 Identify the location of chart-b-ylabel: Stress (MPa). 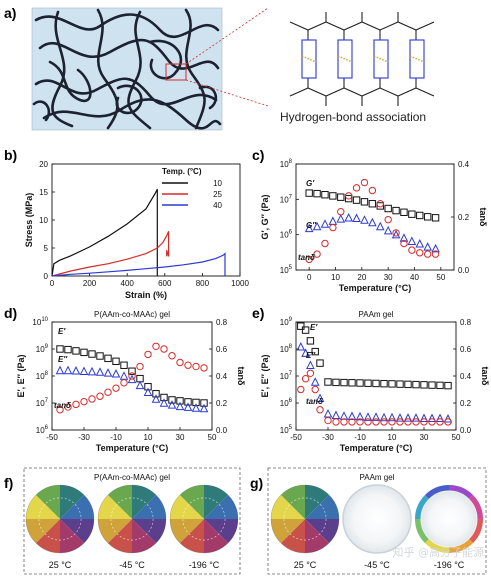
(29, 220).